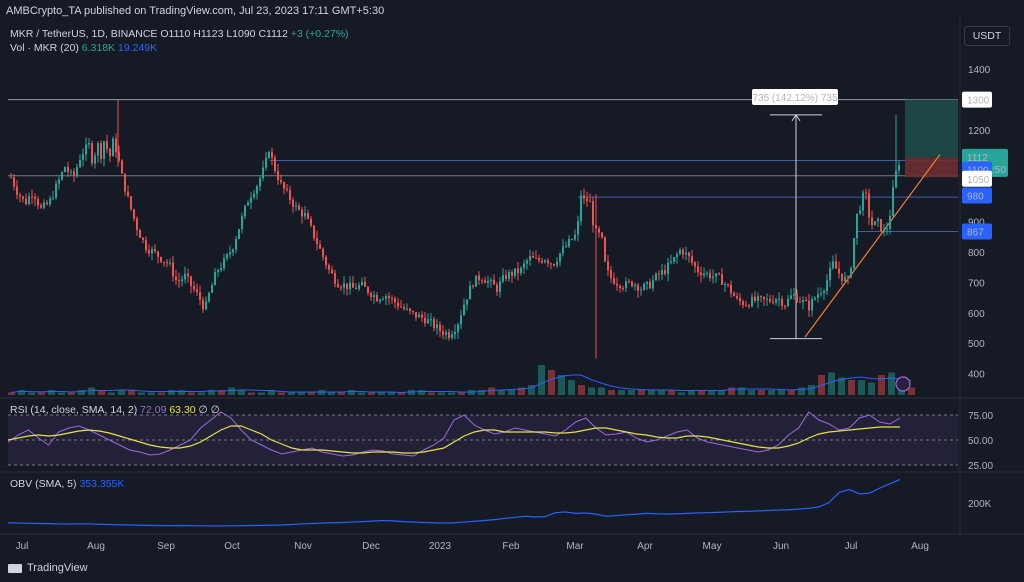 Image resolution: width=1024 pixels, height=582 pixels. Describe the element at coordinates (987, 36) in the screenshot. I see `currency-button: USDT` at that location.